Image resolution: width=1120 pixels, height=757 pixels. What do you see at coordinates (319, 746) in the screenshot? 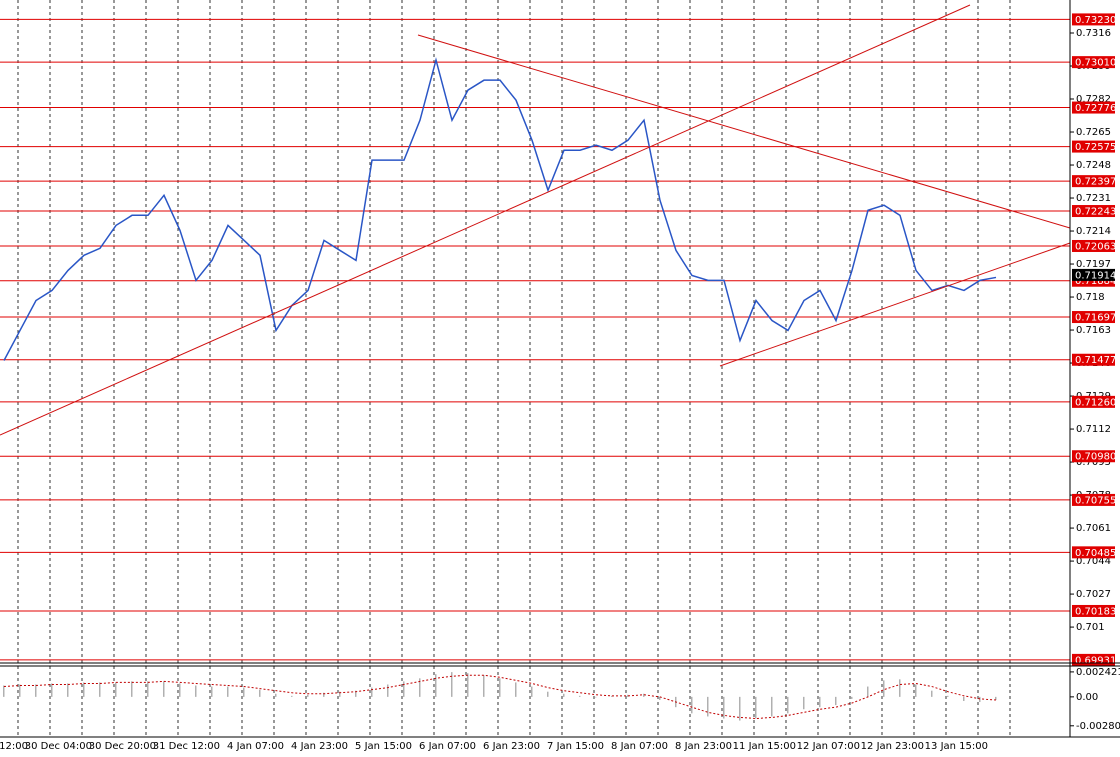
I see `x-tick-label: 4 Jan 23:00` at bounding box center [319, 746].